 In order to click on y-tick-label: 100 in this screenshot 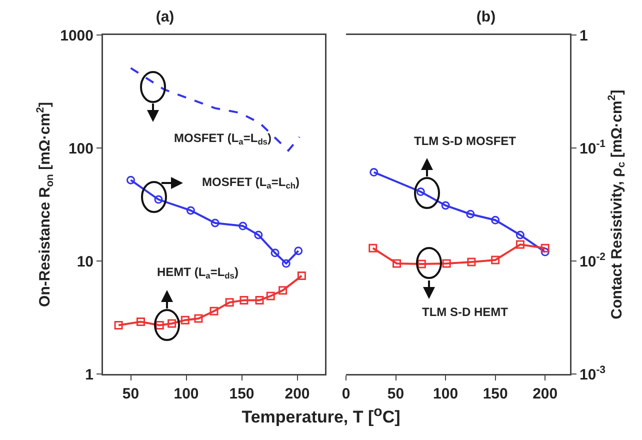, I will do `click(81, 149)`.